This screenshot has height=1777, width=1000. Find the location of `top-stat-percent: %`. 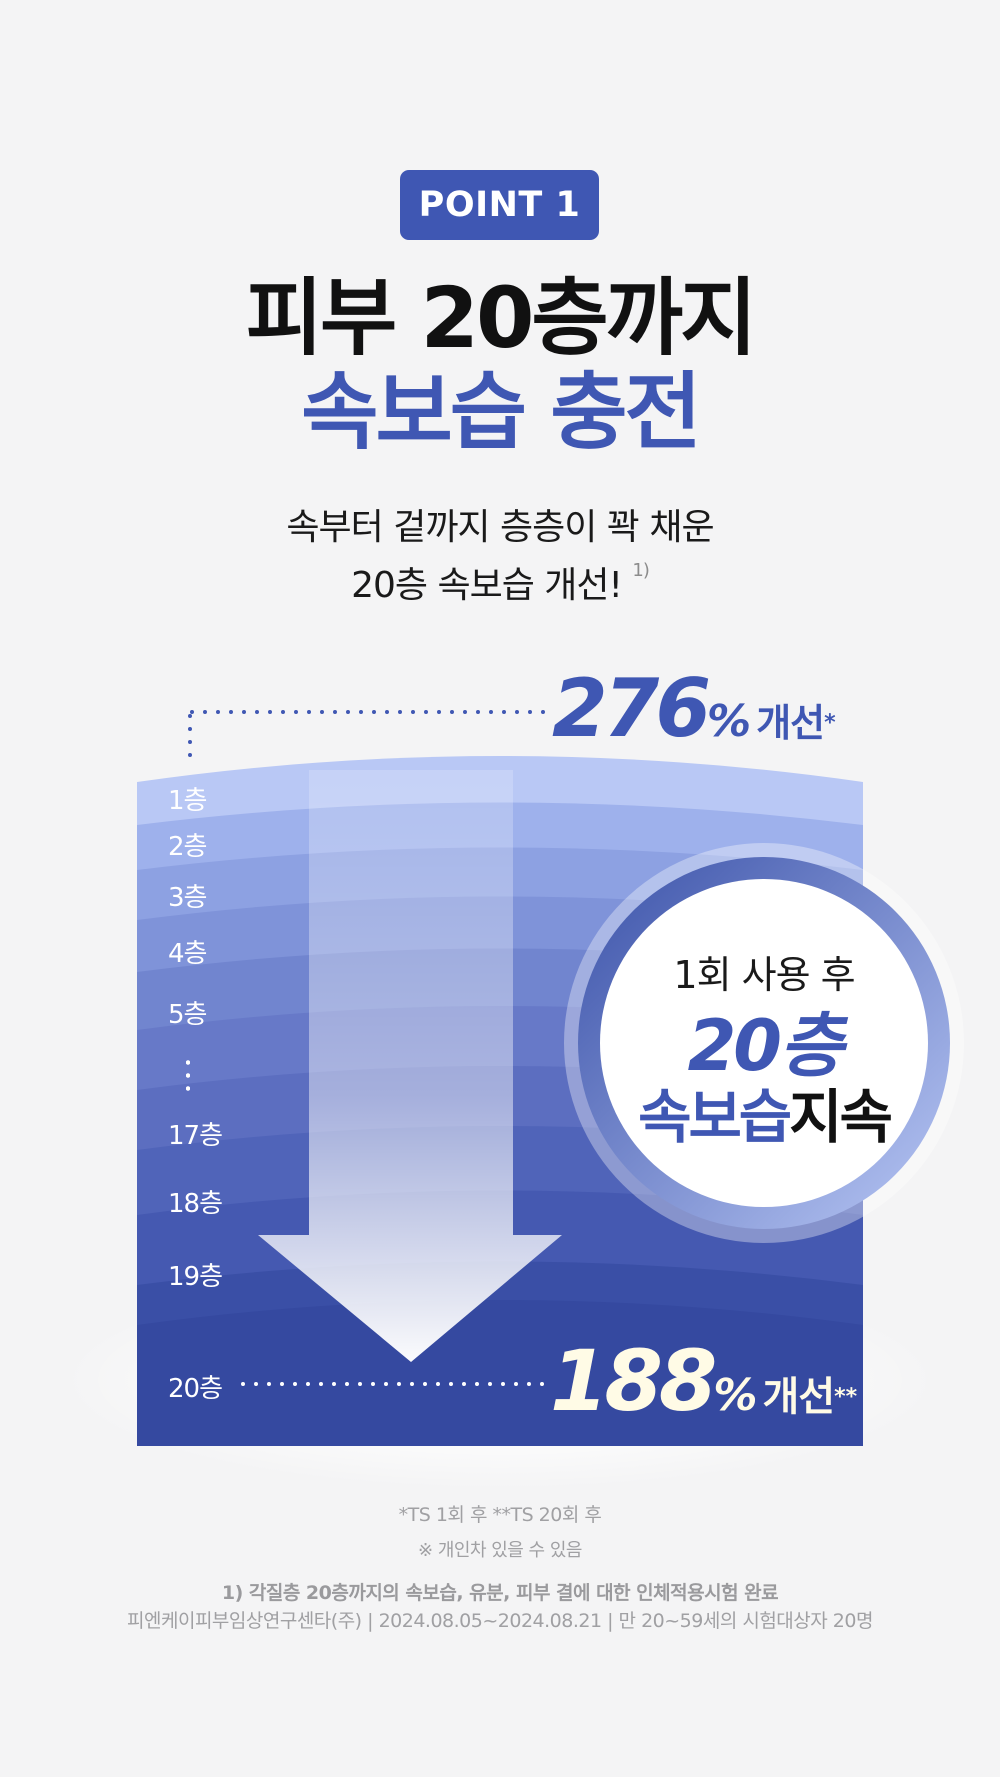

top-stat-percent: % is located at coordinates (729, 721).